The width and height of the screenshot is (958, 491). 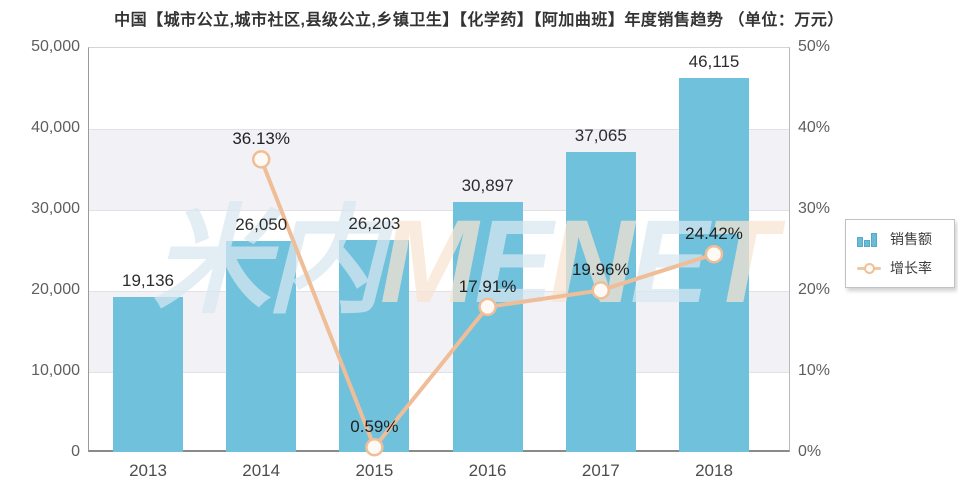 What do you see at coordinates (600, 270) in the screenshot?
I see `growth-rate-label: 19.96%` at bounding box center [600, 270].